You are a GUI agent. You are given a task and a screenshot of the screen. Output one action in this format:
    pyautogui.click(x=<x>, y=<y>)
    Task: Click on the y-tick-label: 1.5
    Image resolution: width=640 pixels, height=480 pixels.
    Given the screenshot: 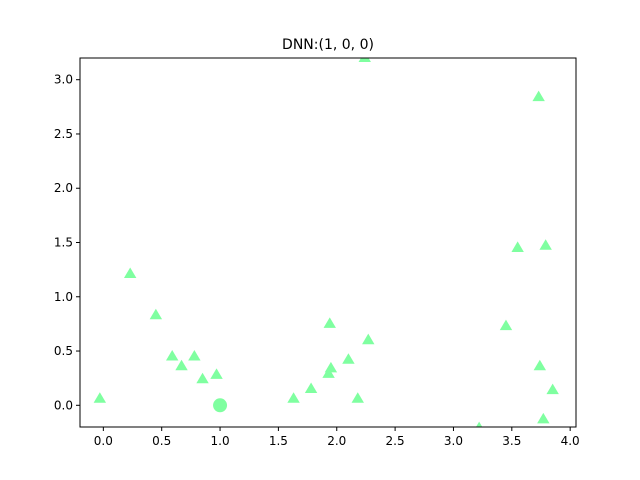 What is the action you would take?
    pyautogui.click(x=63, y=243)
    